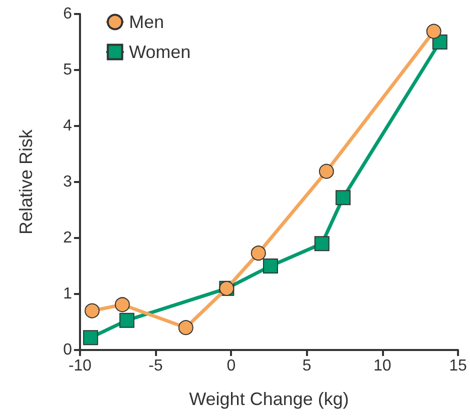 This screenshot has height=420, width=470. I want to click on x-tick-label: 0, so click(231, 366).